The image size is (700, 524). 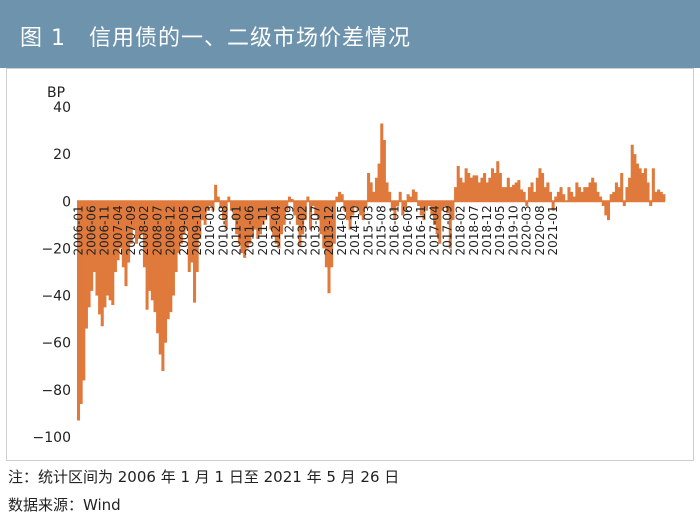 What do you see at coordinates (329, 230) in the screenshot?
I see `x-tick-label: 2013-12` at bounding box center [329, 230].